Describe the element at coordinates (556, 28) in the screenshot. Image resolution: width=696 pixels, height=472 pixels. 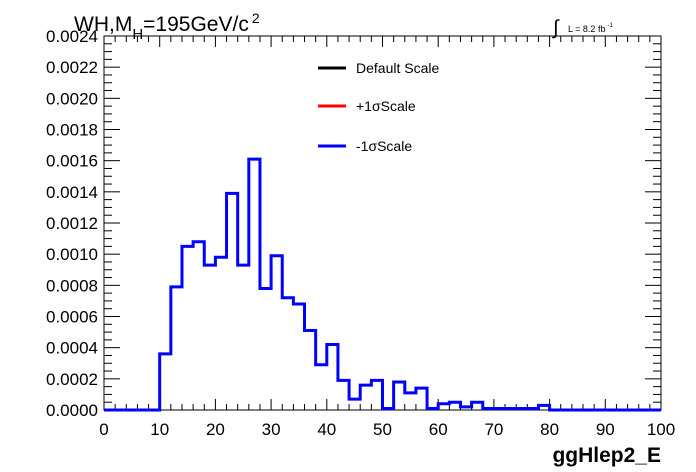
I see `integral-symbol: ∫` at that location.